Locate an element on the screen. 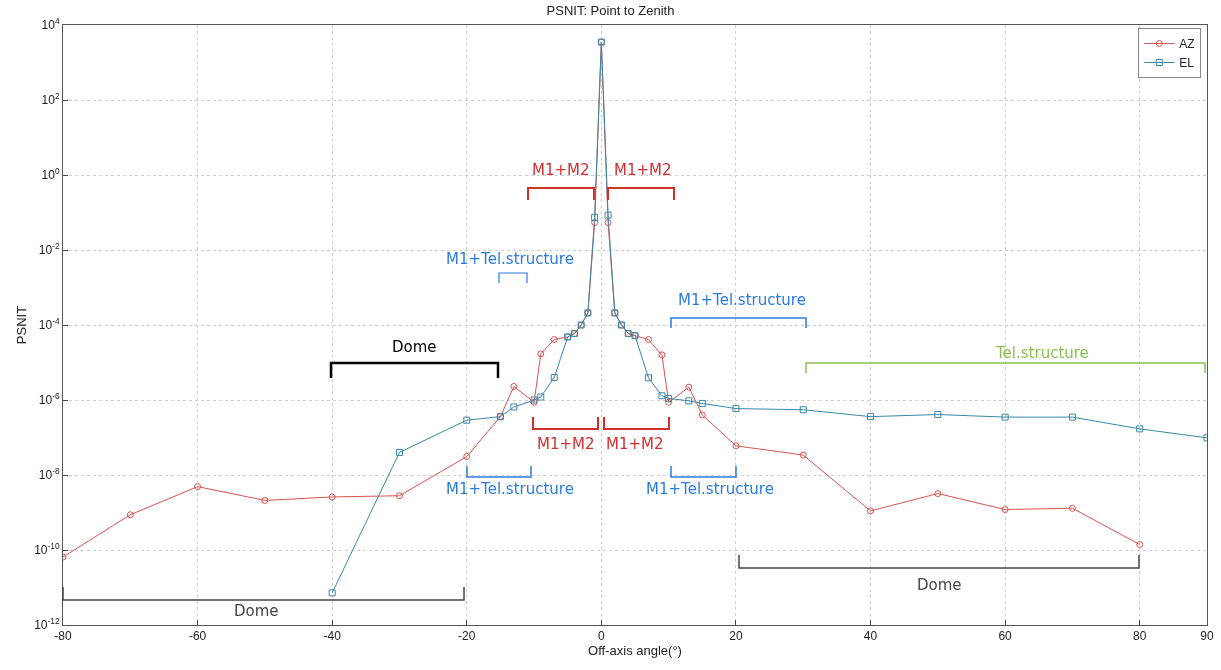 The width and height of the screenshot is (1221, 670). y-tick-label: 10$^{4}$ is located at coordinates (50, 24).